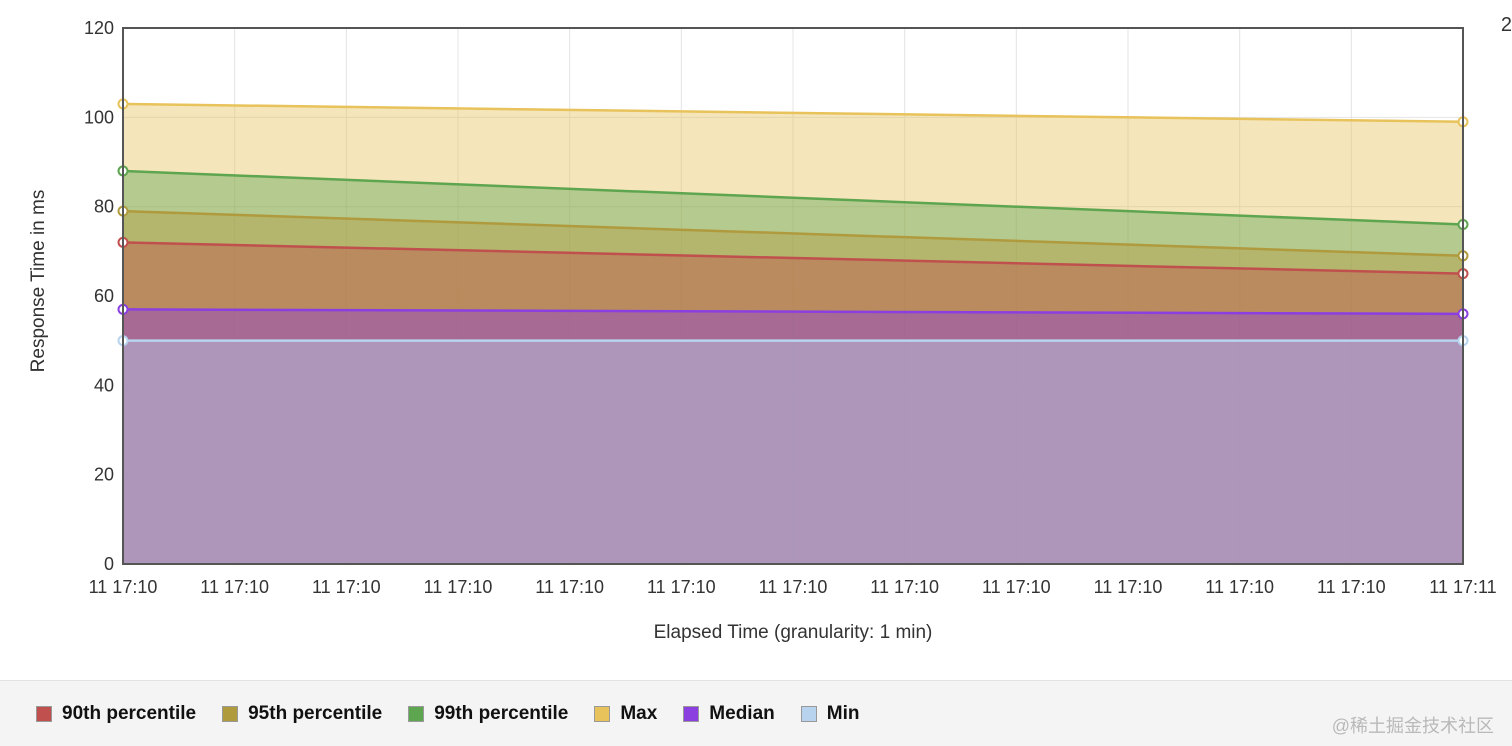 This screenshot has width=1512, height=746. I want to click on legend-item-90th-percentile: 90th percentile, so click(116, 714).